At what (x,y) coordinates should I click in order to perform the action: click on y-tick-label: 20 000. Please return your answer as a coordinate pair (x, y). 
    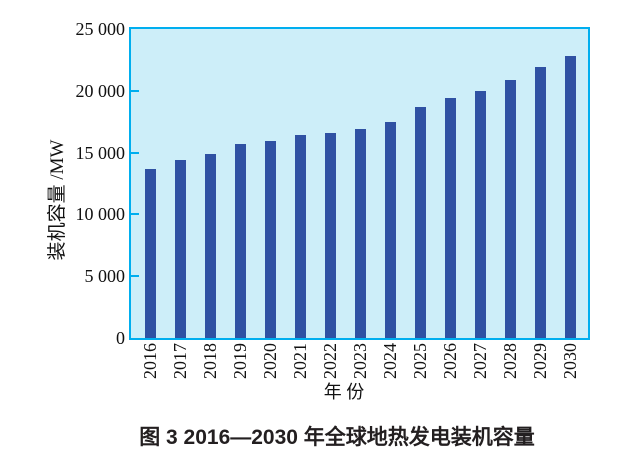
    Looking at the image, I should click on (100, 90).